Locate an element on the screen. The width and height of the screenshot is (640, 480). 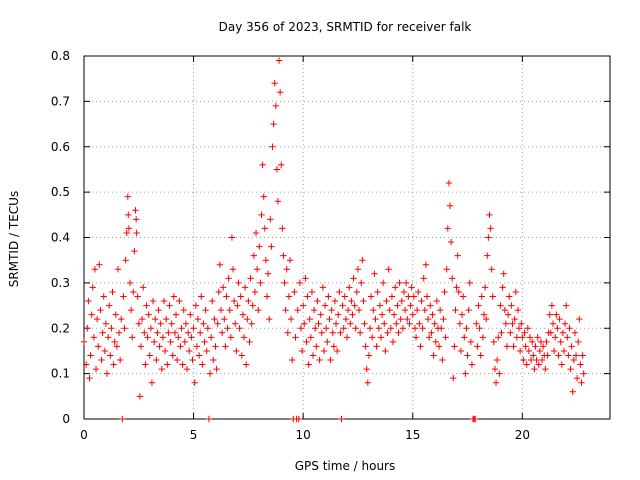
y-tick-label: 0.2 is located at coordinates (60, 328).